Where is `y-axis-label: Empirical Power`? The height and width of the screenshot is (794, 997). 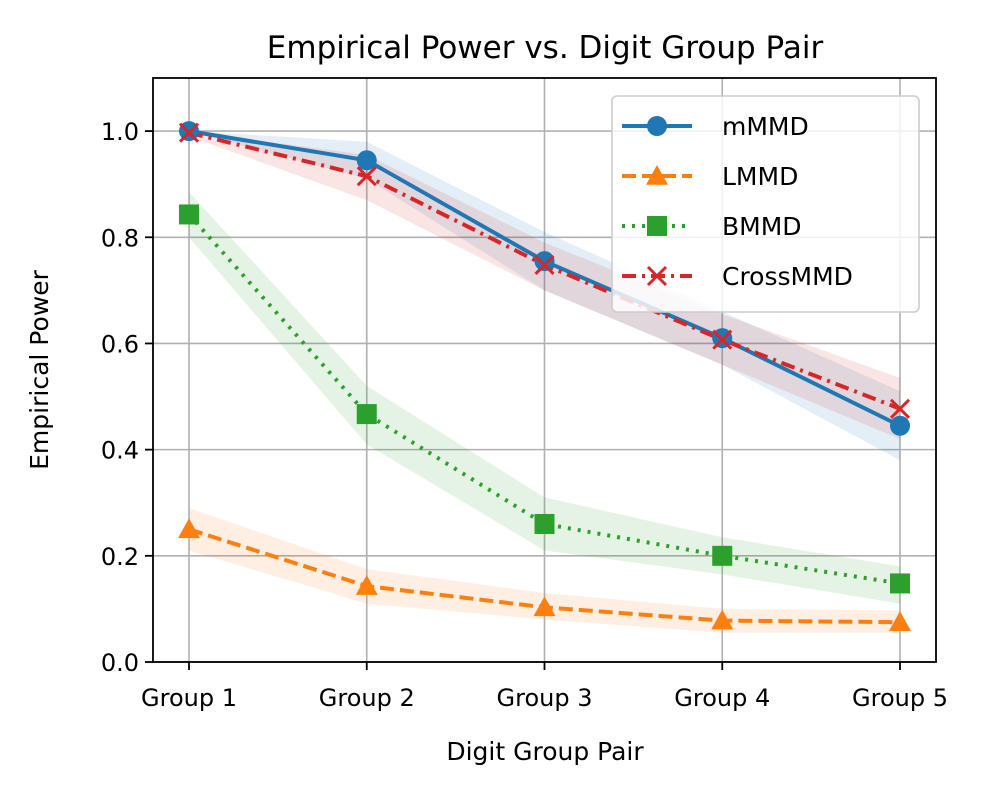
y-axis-label: Empirical Power is located at coordinates (39, 369).